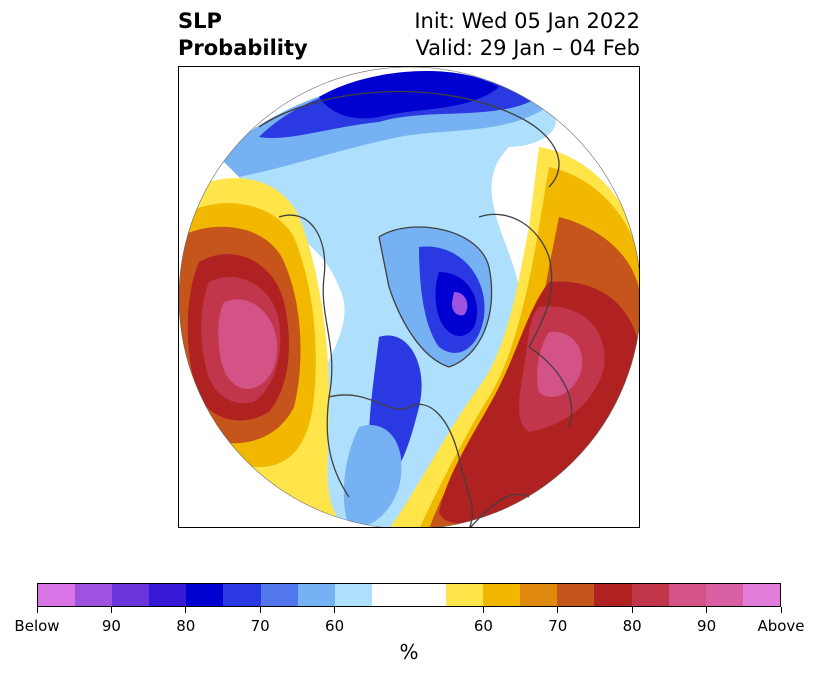 This screenshot has height=676, width=819. Describe the element at coordinates (527, 21) in the screenshot. I see `init-label: Init: Wed 05 Jan 2022` at that location.